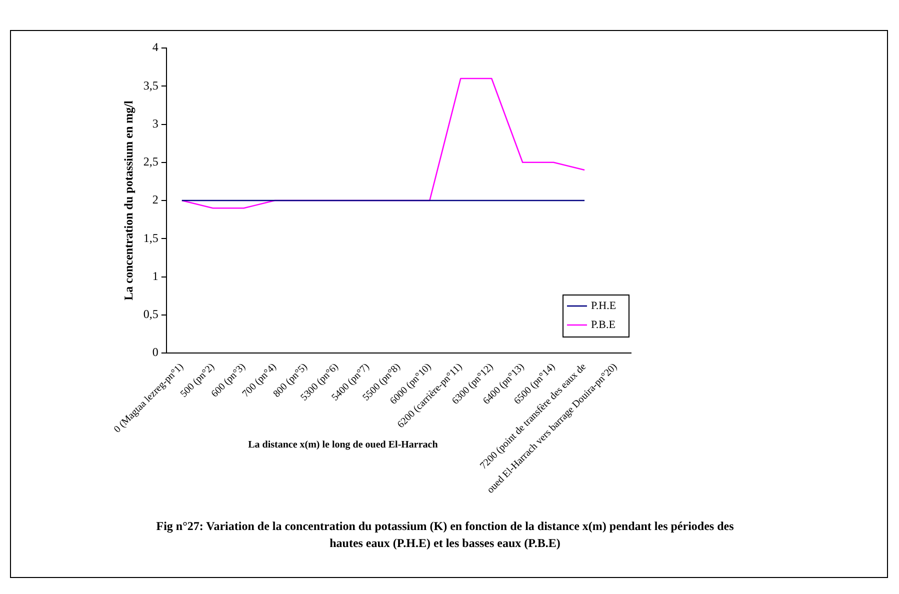 Image resolution: width=899 pixels, height=594 pixels. Describe the element at coordinates (128, 200) in the screenshot. I see `y-axis-title: La concentration du potassium en mg/l` at that location.